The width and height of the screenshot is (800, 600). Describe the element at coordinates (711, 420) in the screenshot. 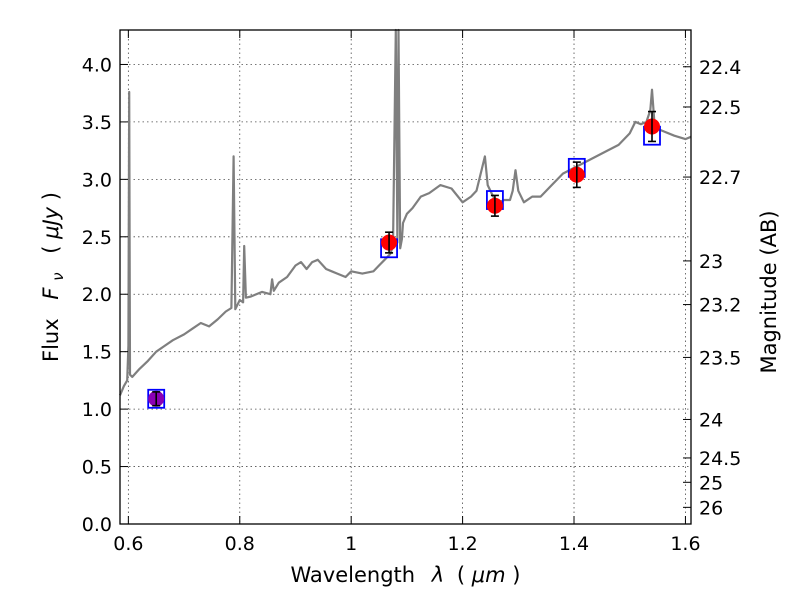

I see `right-axis-tick-label: 24` at that location.